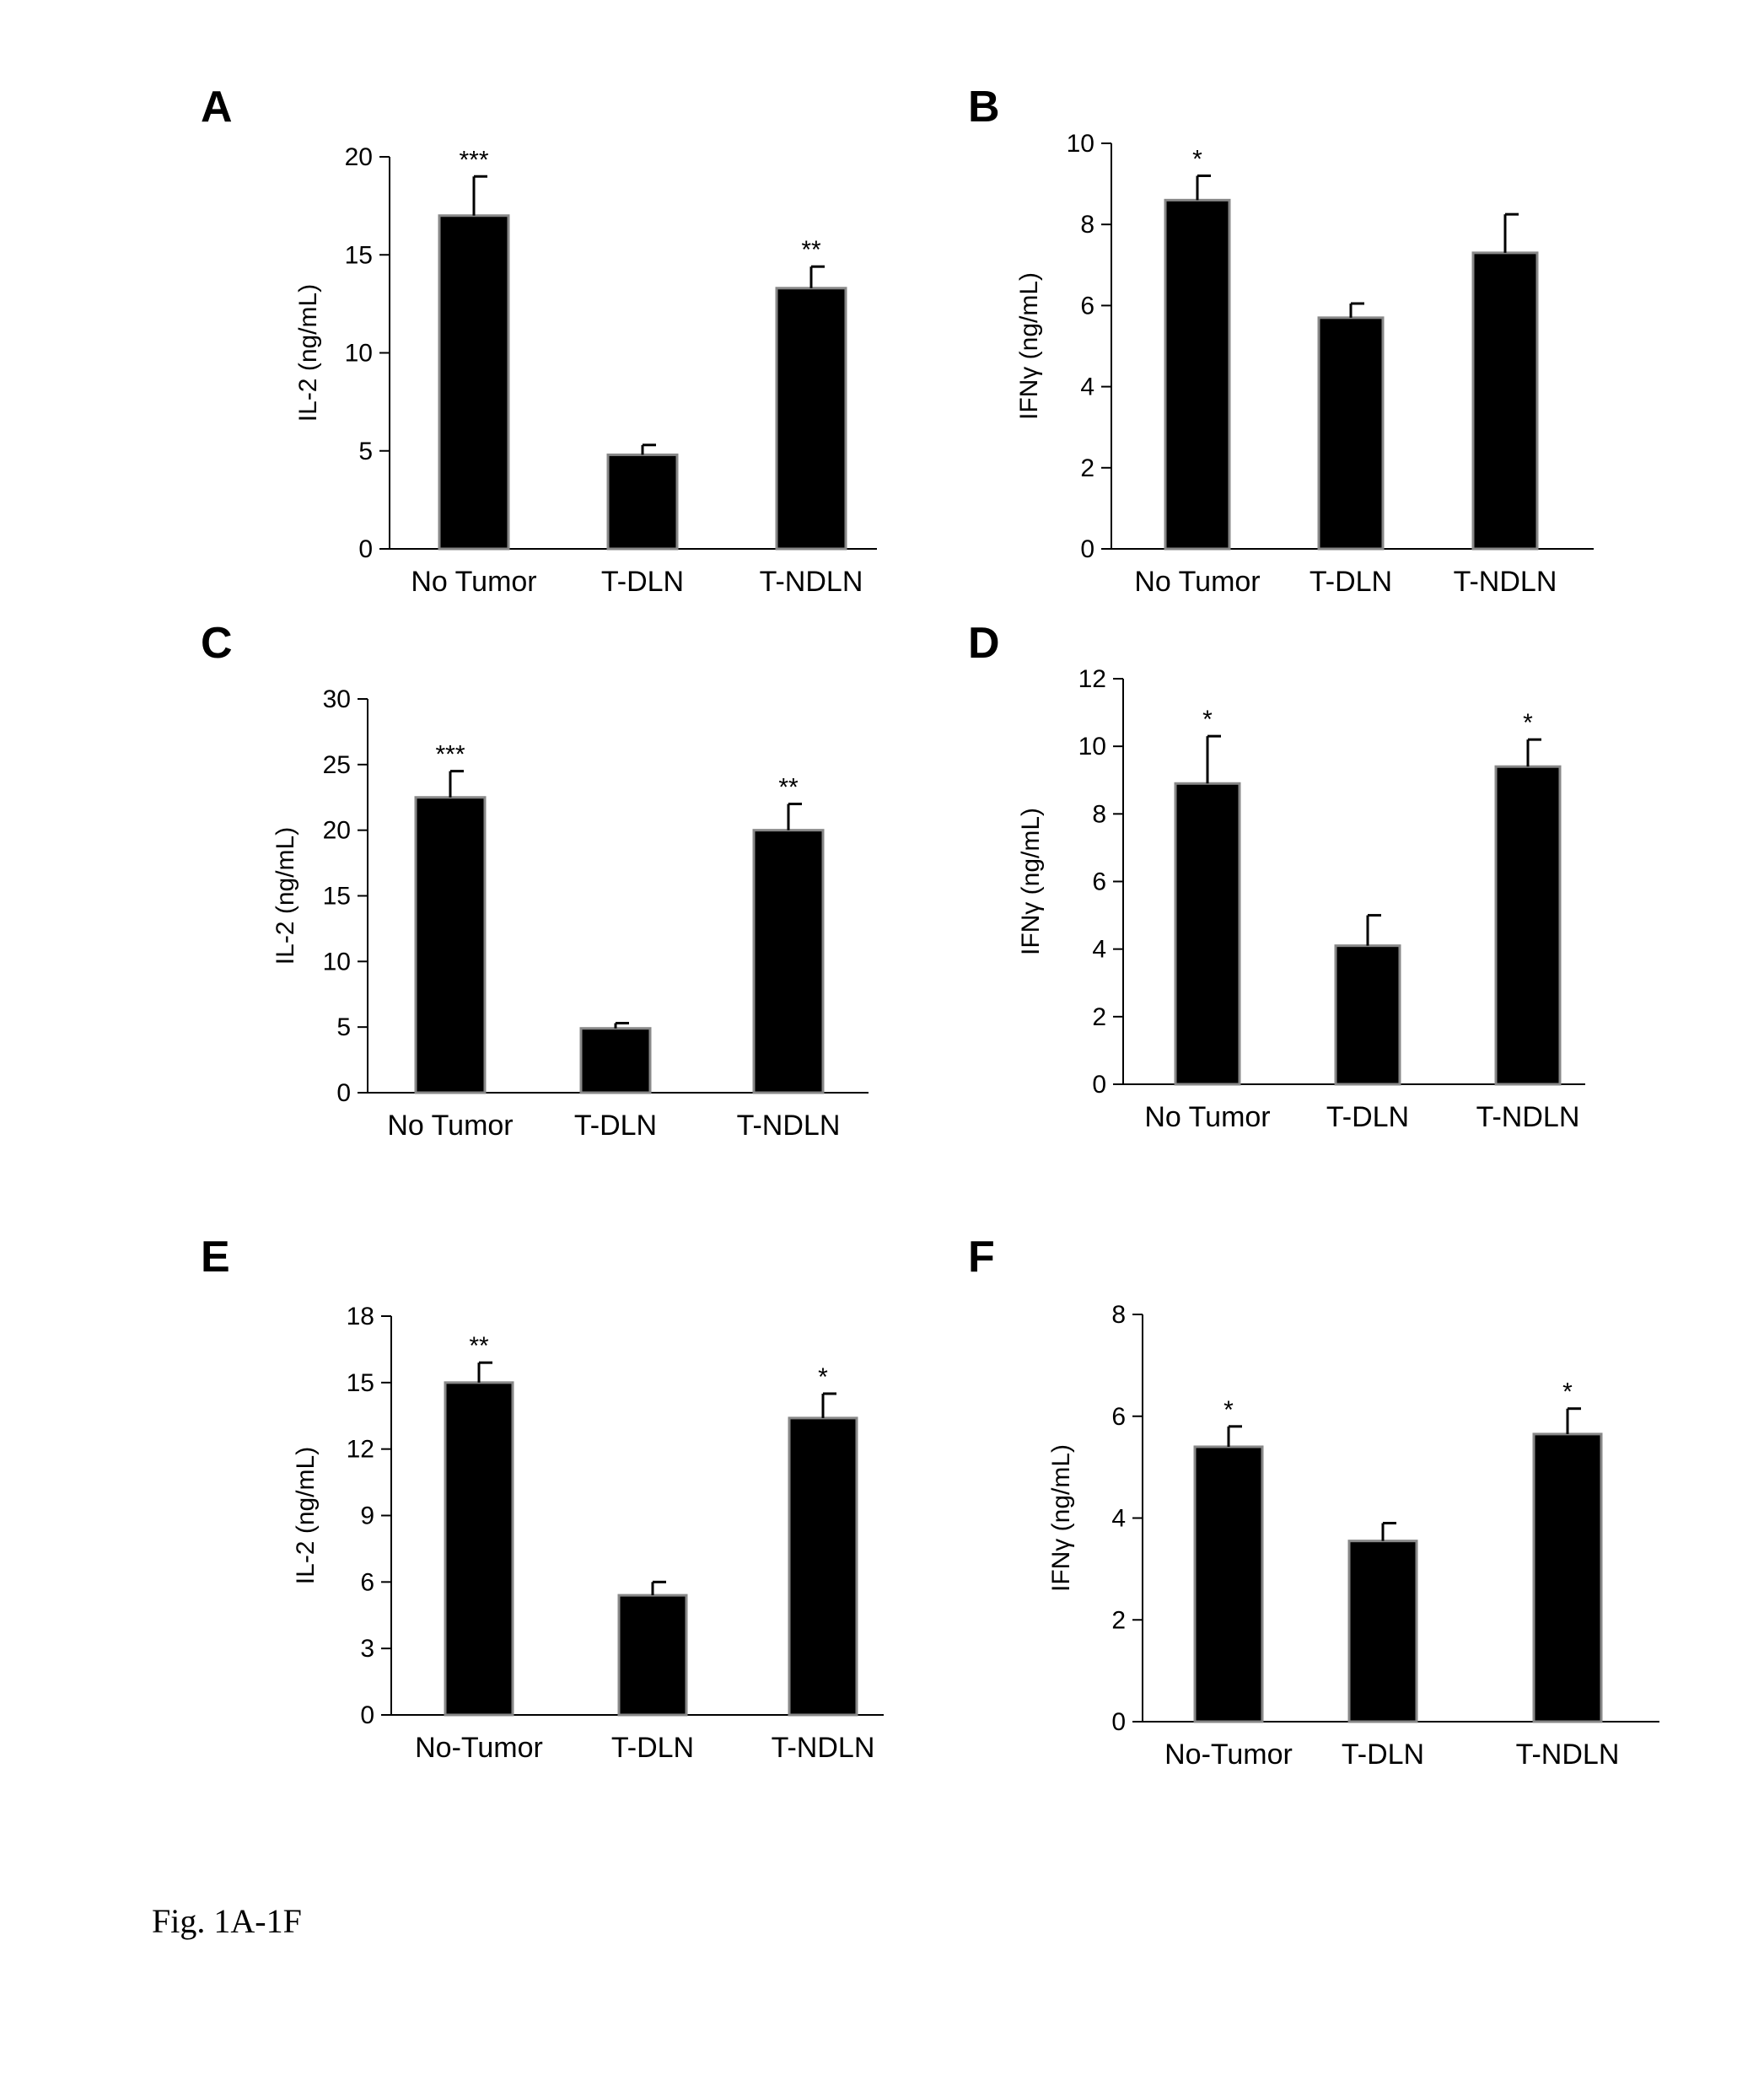 The image size is (1764, 2080). What do you see at coordinates (367, 1649) in the screenshot?
I see `y-tick-label-e: 3` at bounding box center [367, 1649].